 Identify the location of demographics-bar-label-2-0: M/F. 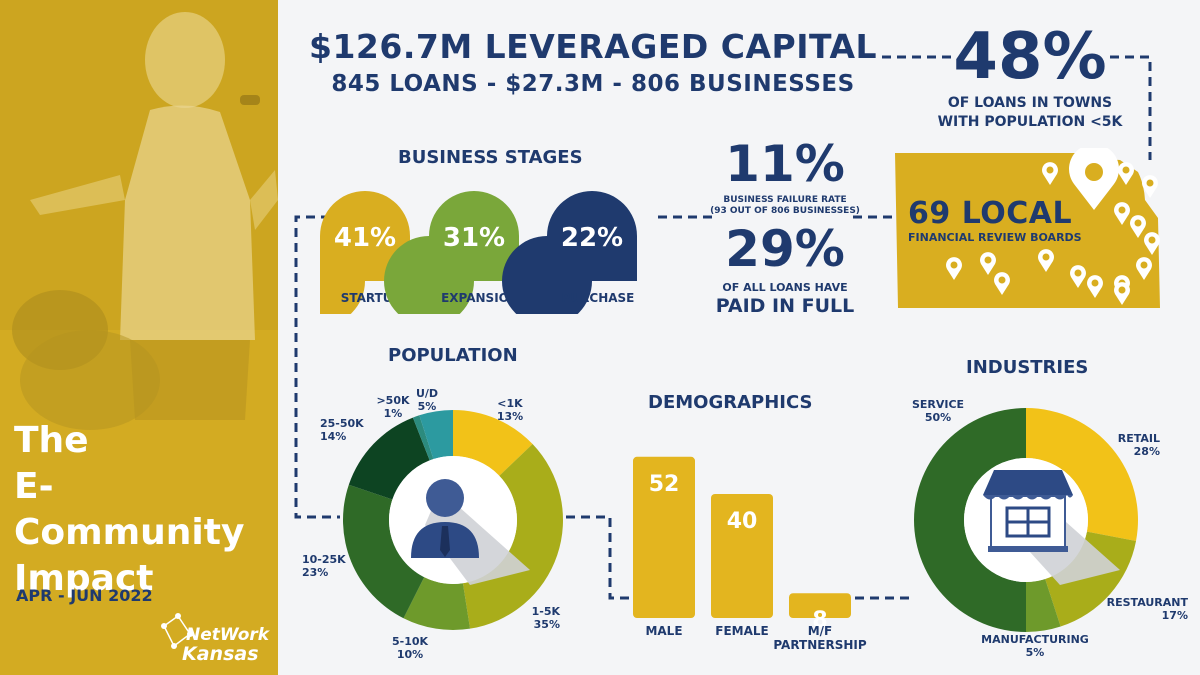
(820, 631).